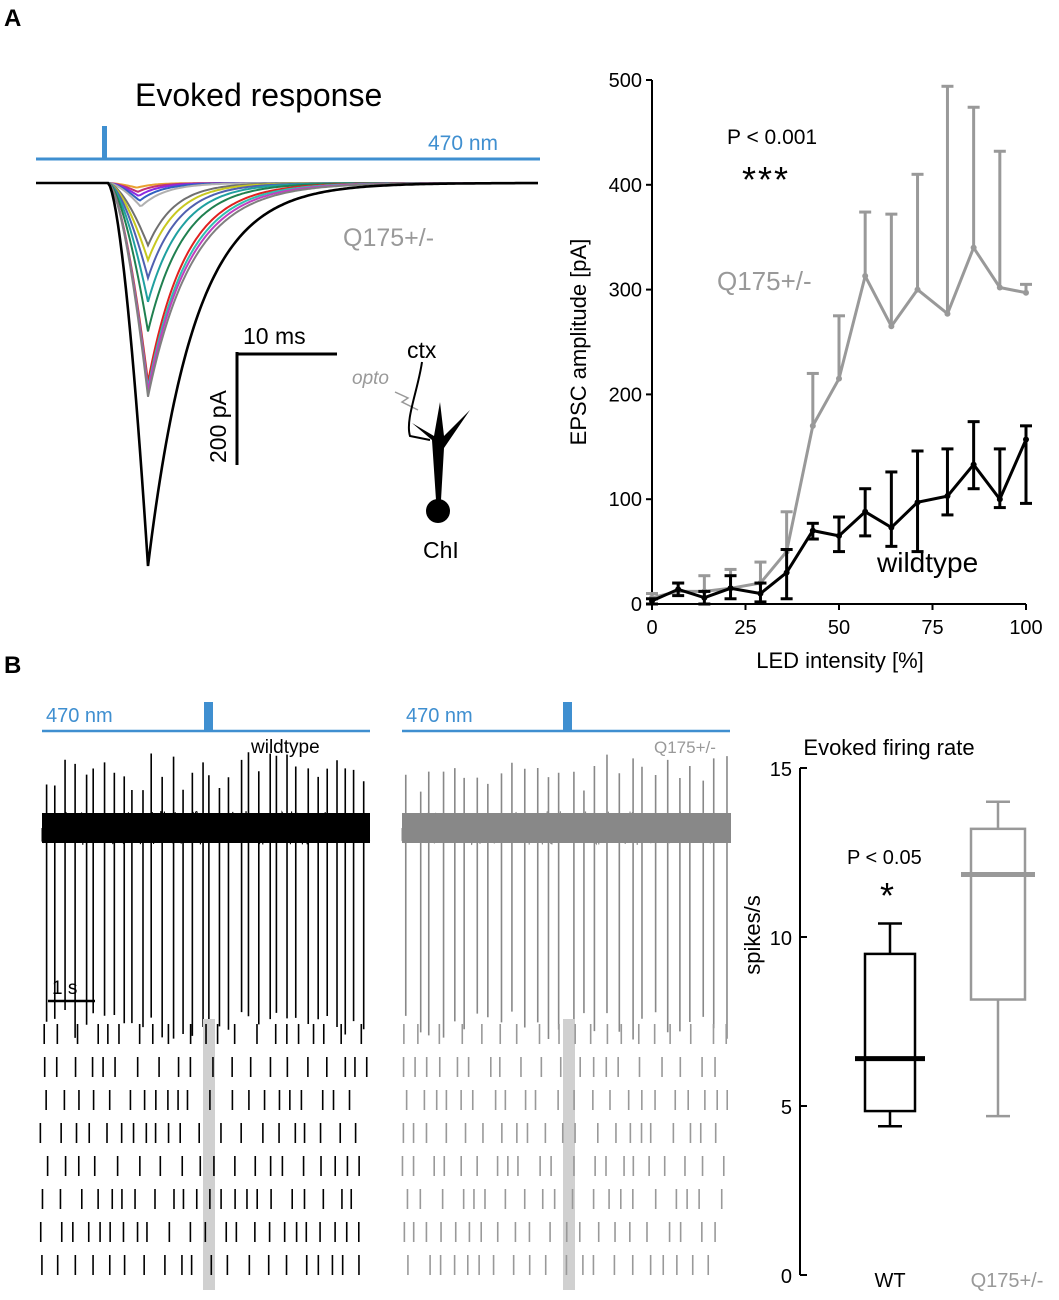  I want to click on wt-trace-label: wildtype, so click(285, 747).